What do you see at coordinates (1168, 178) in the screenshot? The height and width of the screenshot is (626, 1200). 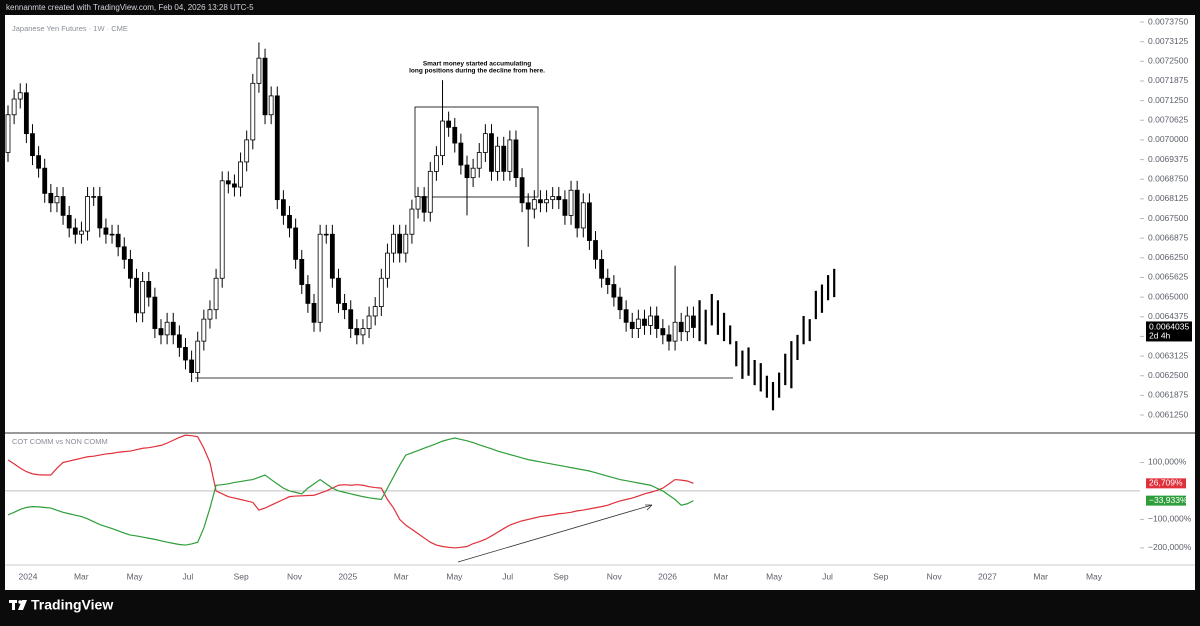 I see `y-tick-label: 0.0068750` at bounding box center [1168, 178].